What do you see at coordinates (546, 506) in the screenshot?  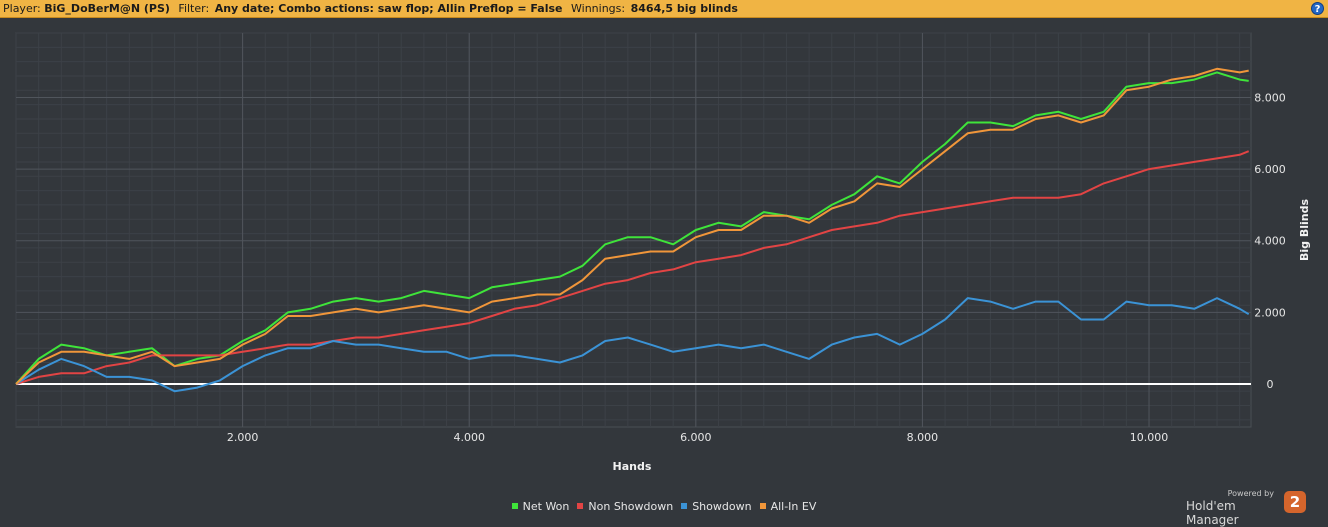 I see `legend-label: Net Won` at bounding box center [546, 506].